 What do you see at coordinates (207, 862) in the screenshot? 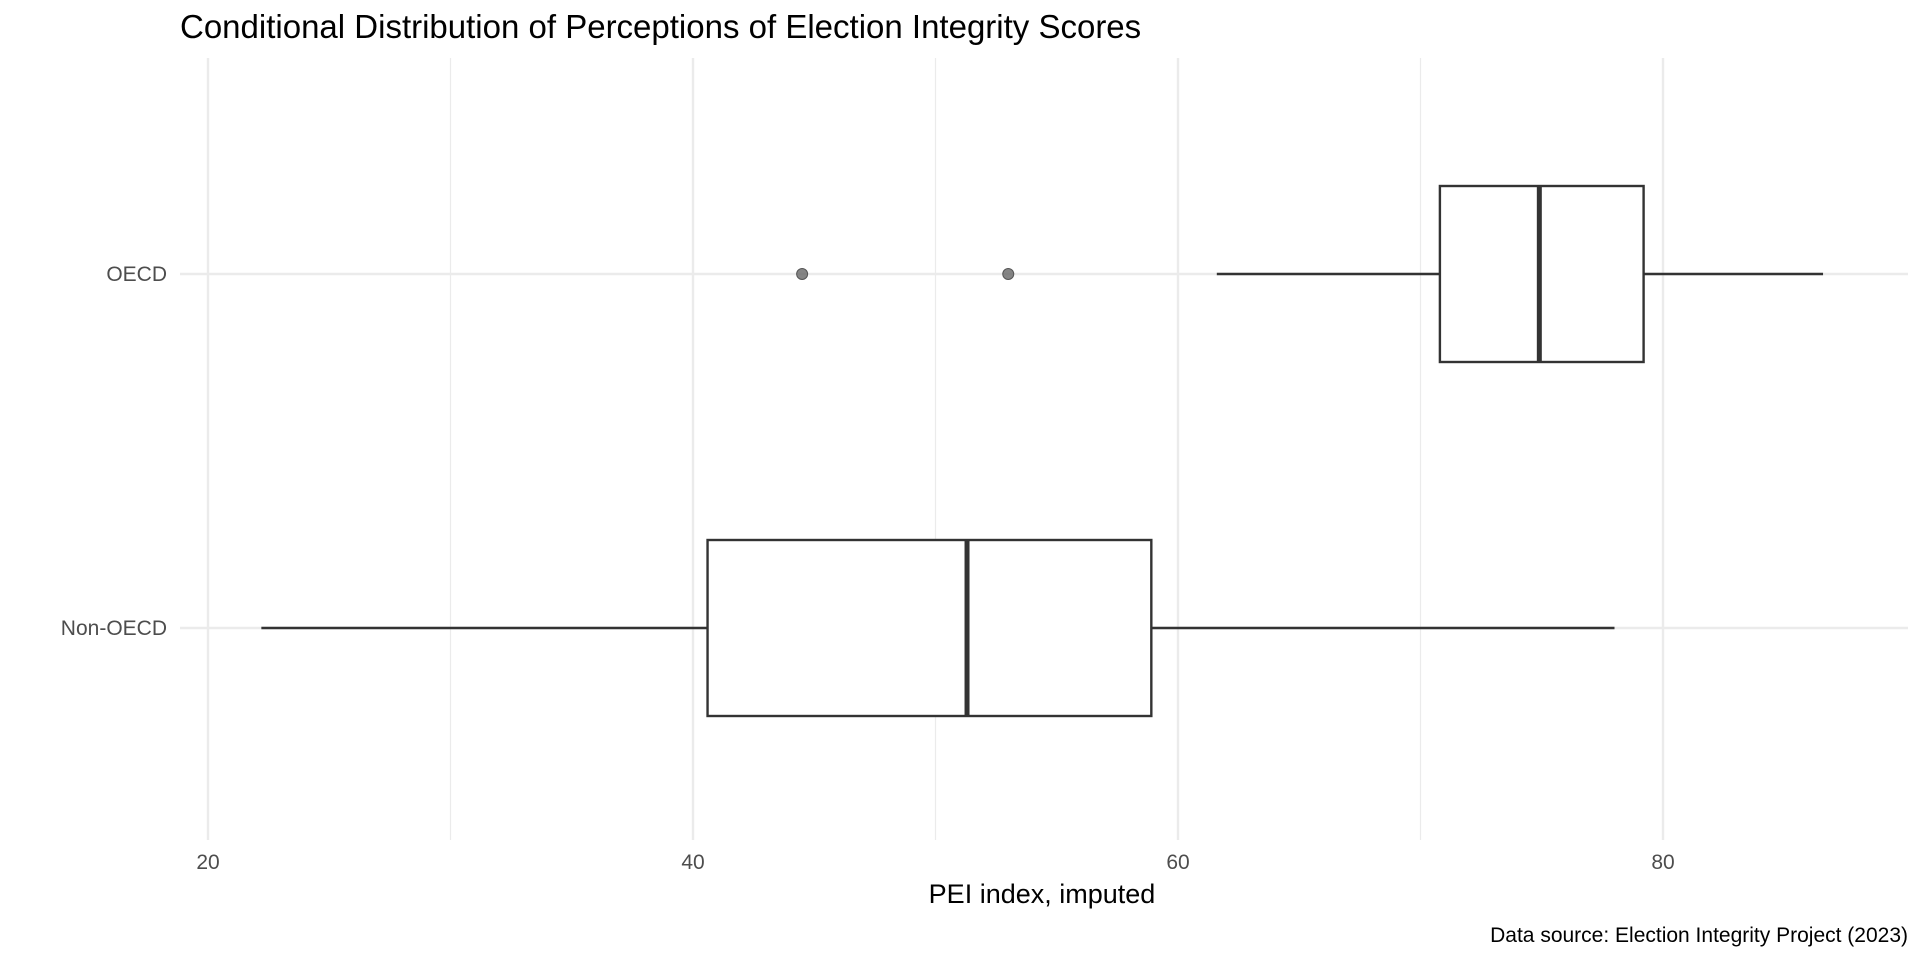
I see `x-tick-label: 20` at bounding box center [207, 862].